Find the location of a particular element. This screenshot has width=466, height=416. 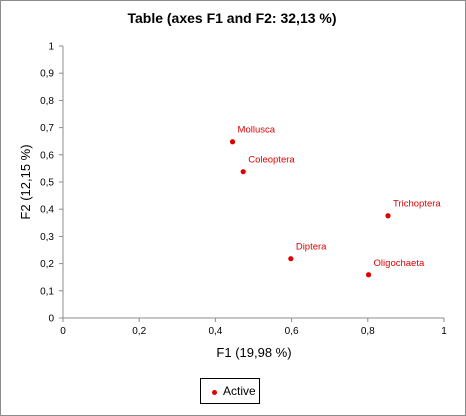

y-tick-label: 0,2 is located at coordinates (47, 264).